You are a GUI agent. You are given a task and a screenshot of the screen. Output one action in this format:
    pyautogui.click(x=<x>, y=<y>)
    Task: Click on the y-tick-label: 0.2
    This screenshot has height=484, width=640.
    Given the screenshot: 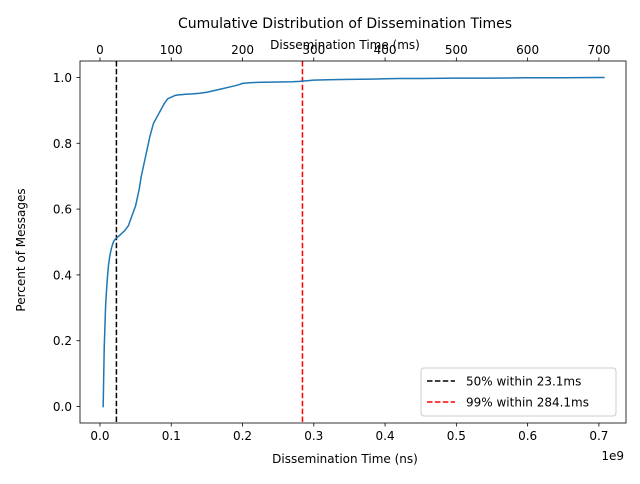 What is the action you would take?
    pyautogui.click(x=62, y=341)
    